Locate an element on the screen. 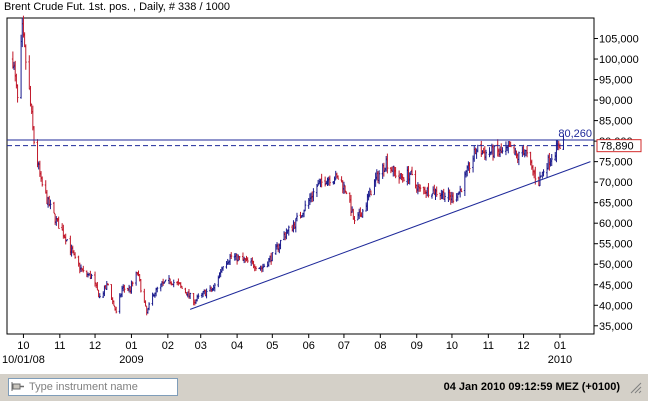 Image resolution: width=648 pixels, height=401 pixels. x-tick-label: 03 is located at coordinates (201, 346).